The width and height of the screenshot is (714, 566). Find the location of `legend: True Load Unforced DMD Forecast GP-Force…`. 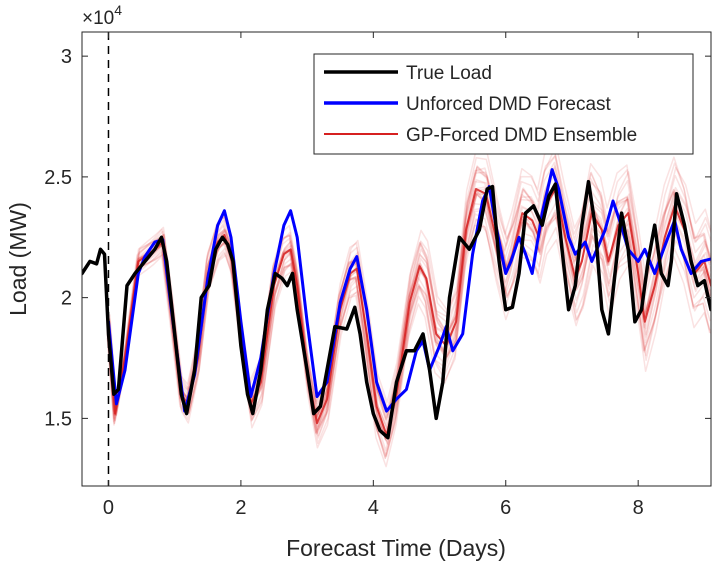

legend: True Load Unforced DMD Forecast GP-Force… is located at coordinates (503, 104).